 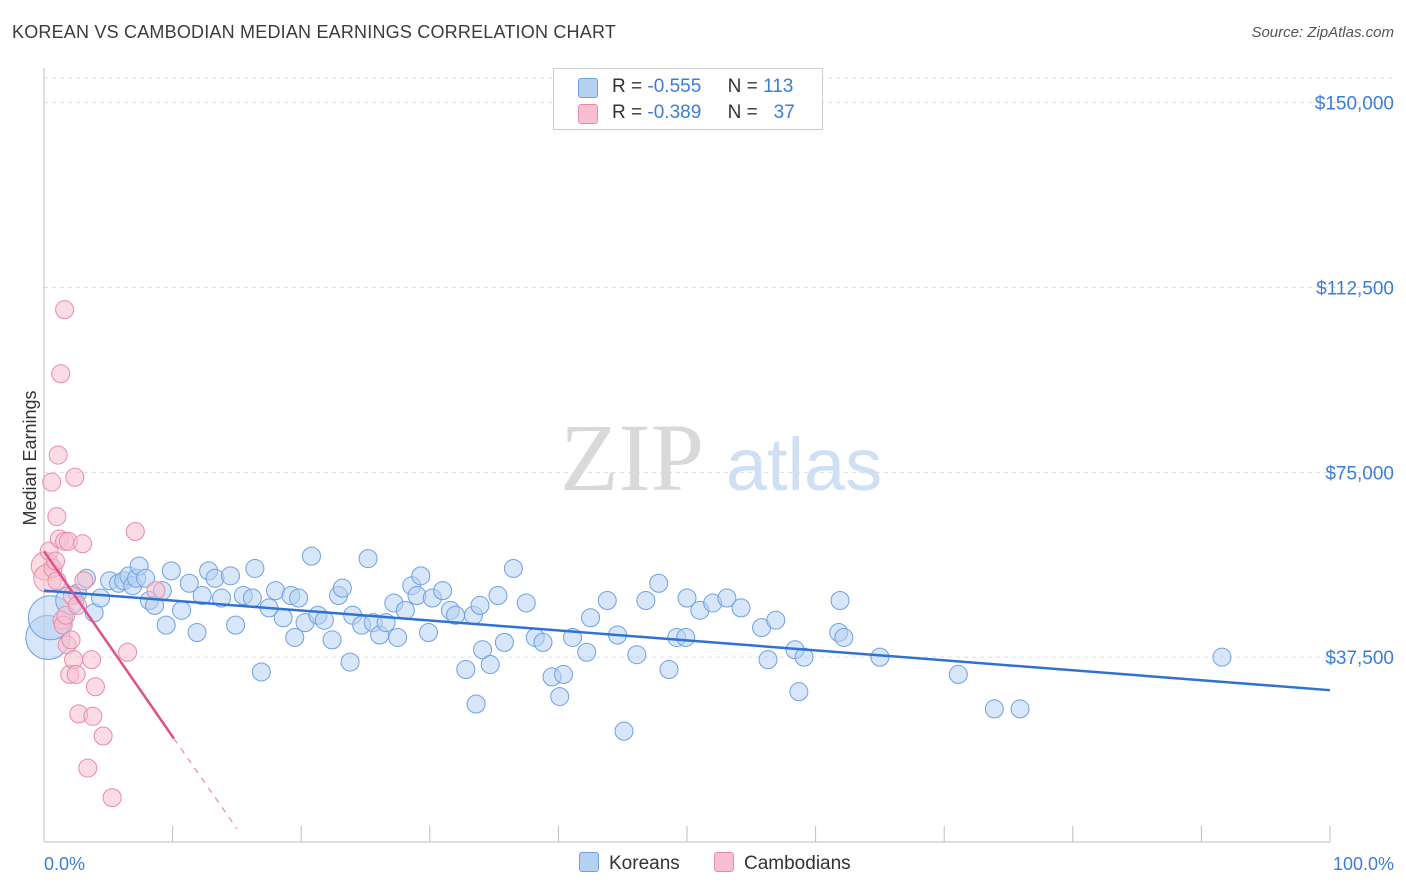 I want to click on legend-n-label: N =, so click(x=742, y=112).